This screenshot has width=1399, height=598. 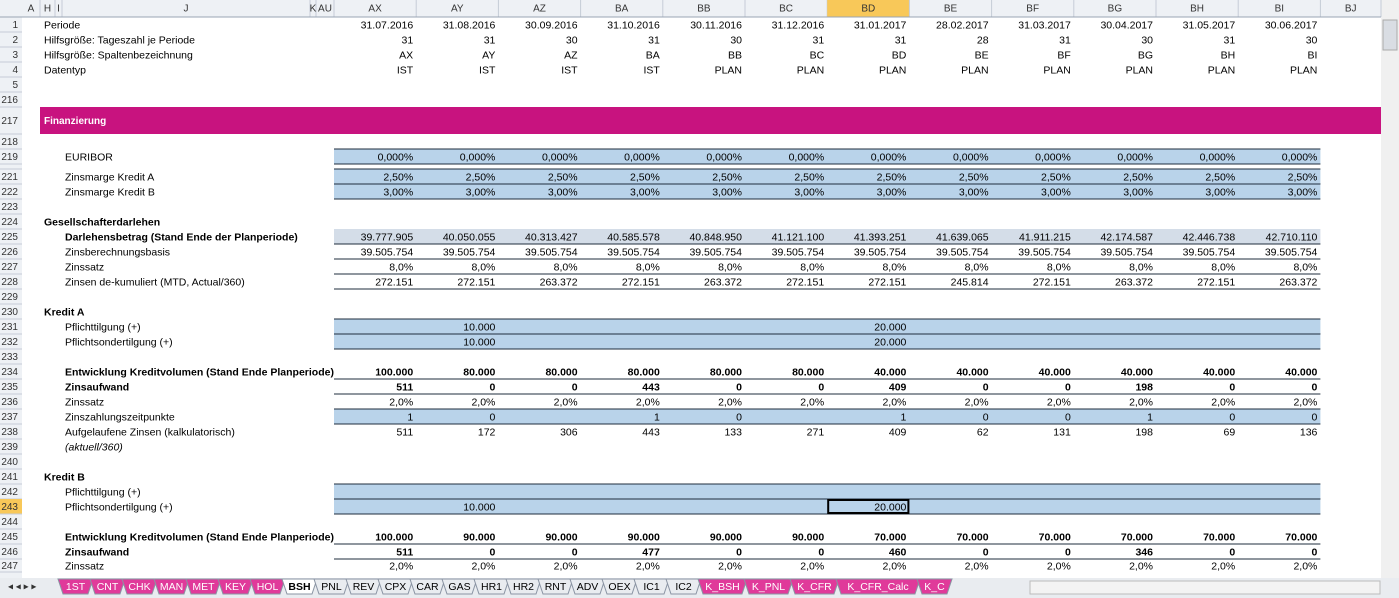 I want to click on cell-value: 1, so click(x=904, y=417).